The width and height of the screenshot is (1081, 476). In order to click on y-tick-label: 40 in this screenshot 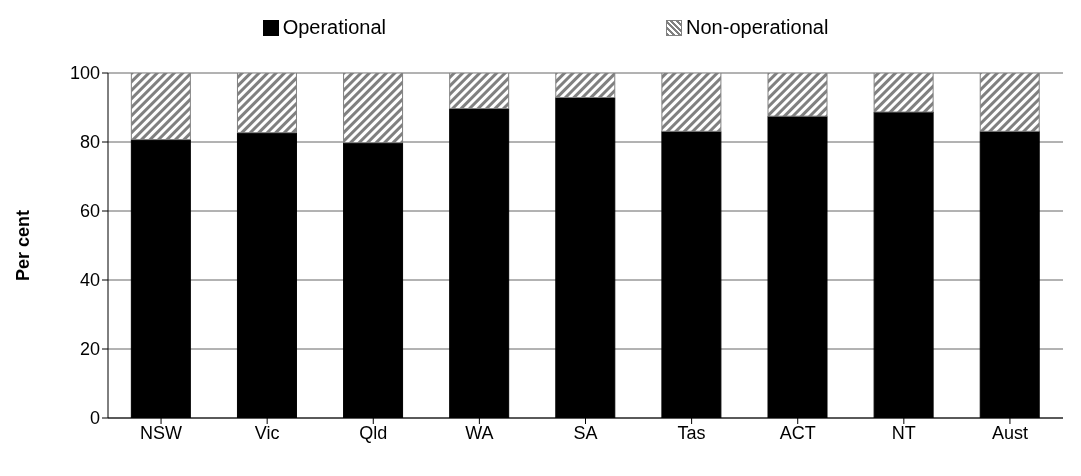, I will do `click(89, 280)`.